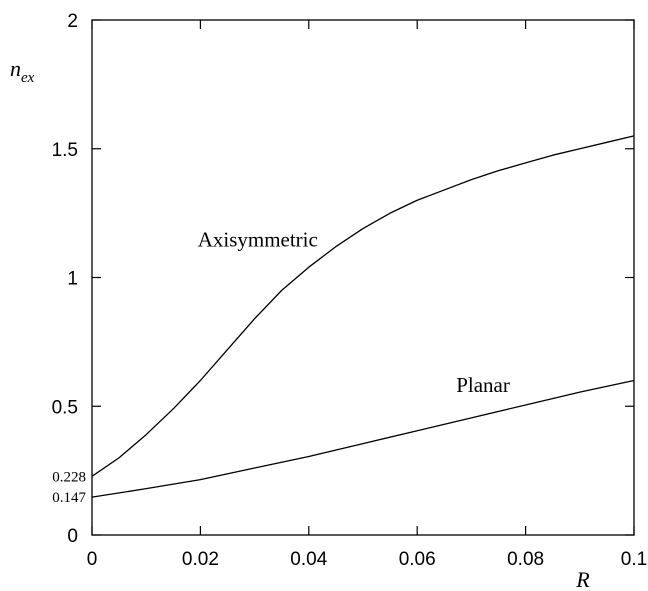 The width and height of the screenshot is (648, 591). Describe the element at coordinates (92, 559) in the screenshot. I see `x-tick-label: 0` at that location.